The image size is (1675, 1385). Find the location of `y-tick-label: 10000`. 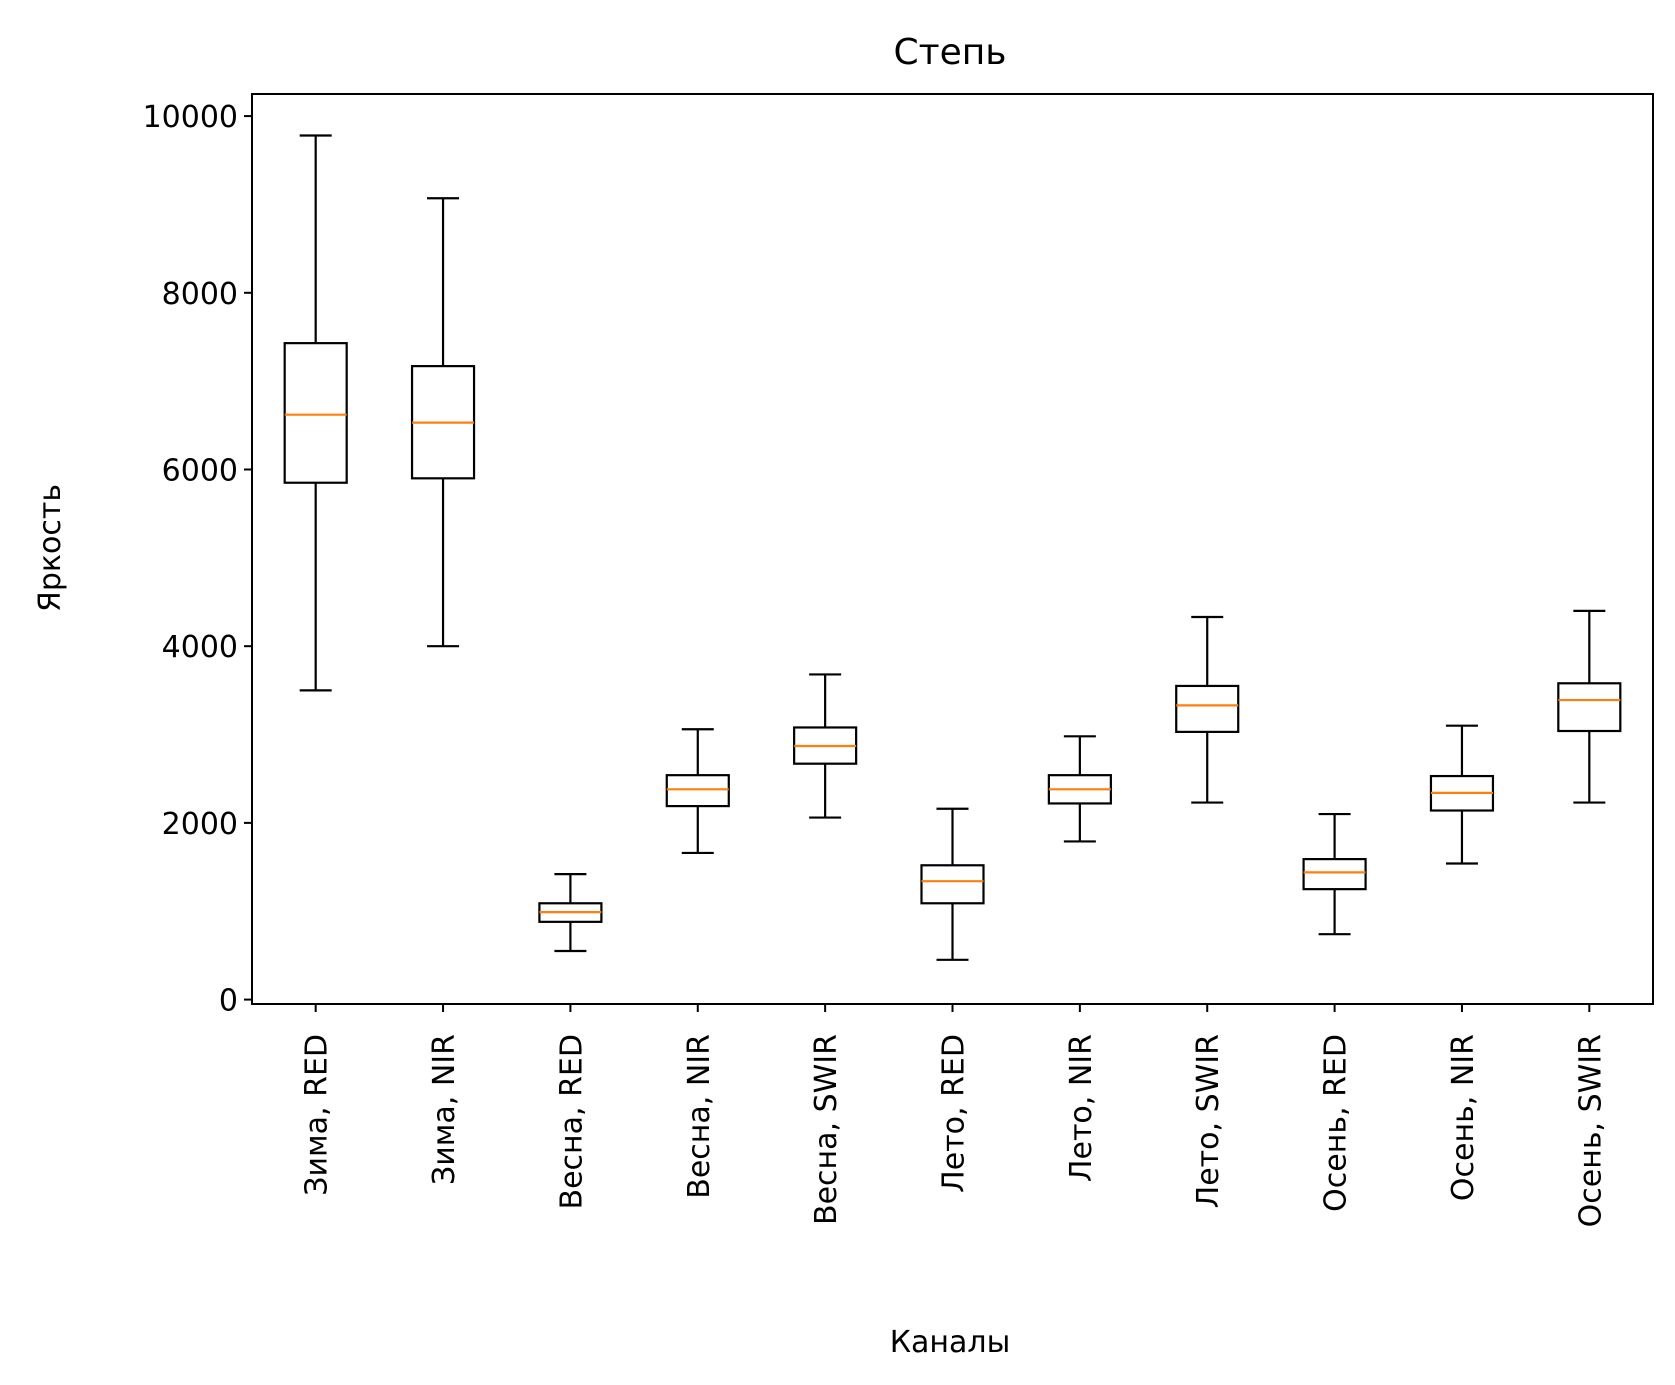

y-tick-label: 10000 is located at coordinates (190, 117).